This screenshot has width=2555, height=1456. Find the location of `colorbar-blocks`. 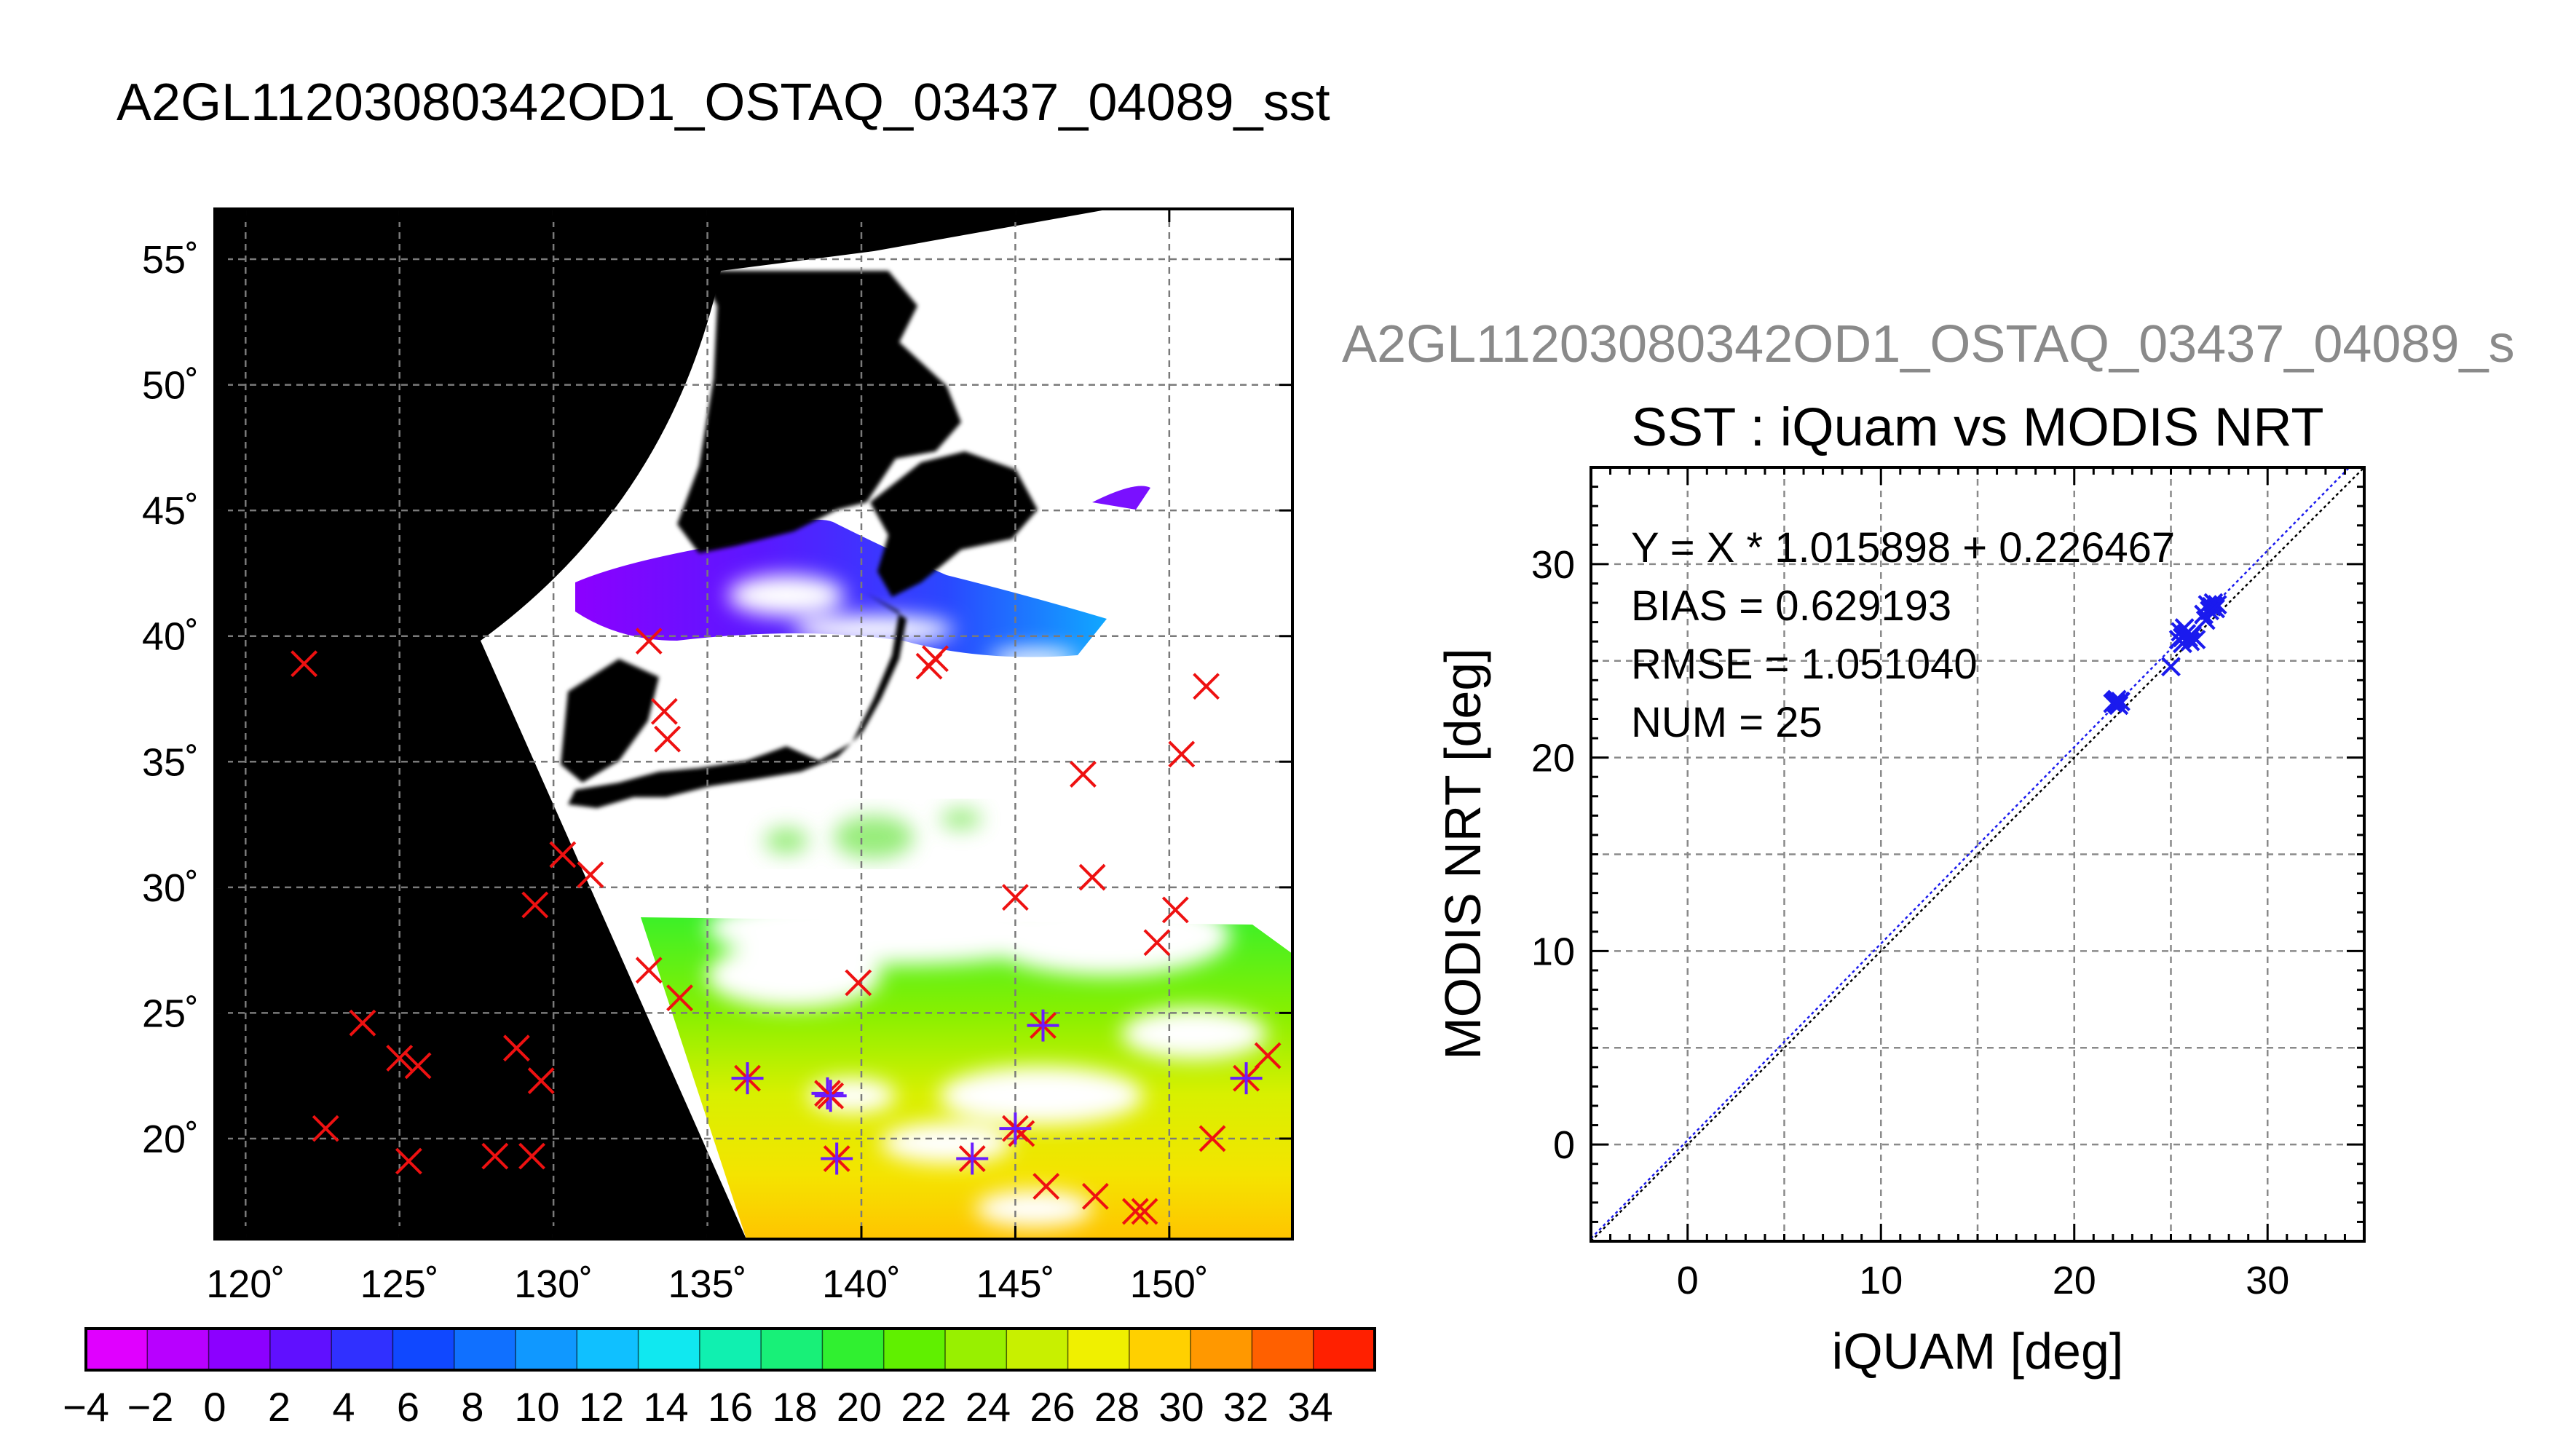

colorbar-blocks is located at coordinates (730, 1349).